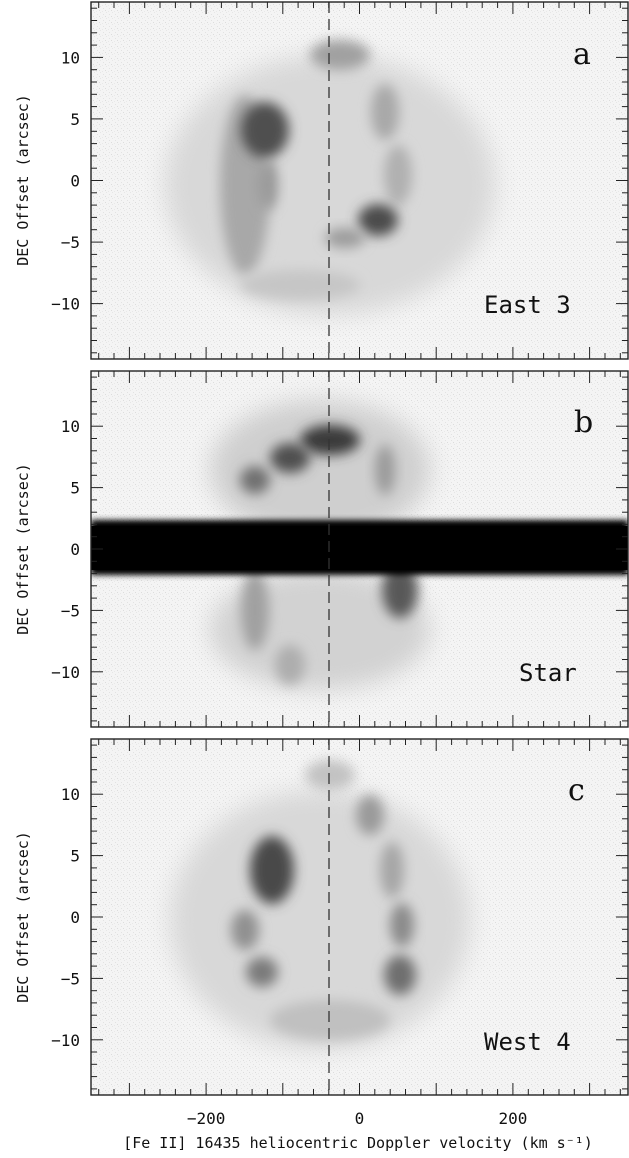 The width and height of the screenshot is (629, 1158). What do you see at coordinates (512, 1118) in the screenshot?
I see `x-tick-label: 200` at bounding box center [512, 1118].